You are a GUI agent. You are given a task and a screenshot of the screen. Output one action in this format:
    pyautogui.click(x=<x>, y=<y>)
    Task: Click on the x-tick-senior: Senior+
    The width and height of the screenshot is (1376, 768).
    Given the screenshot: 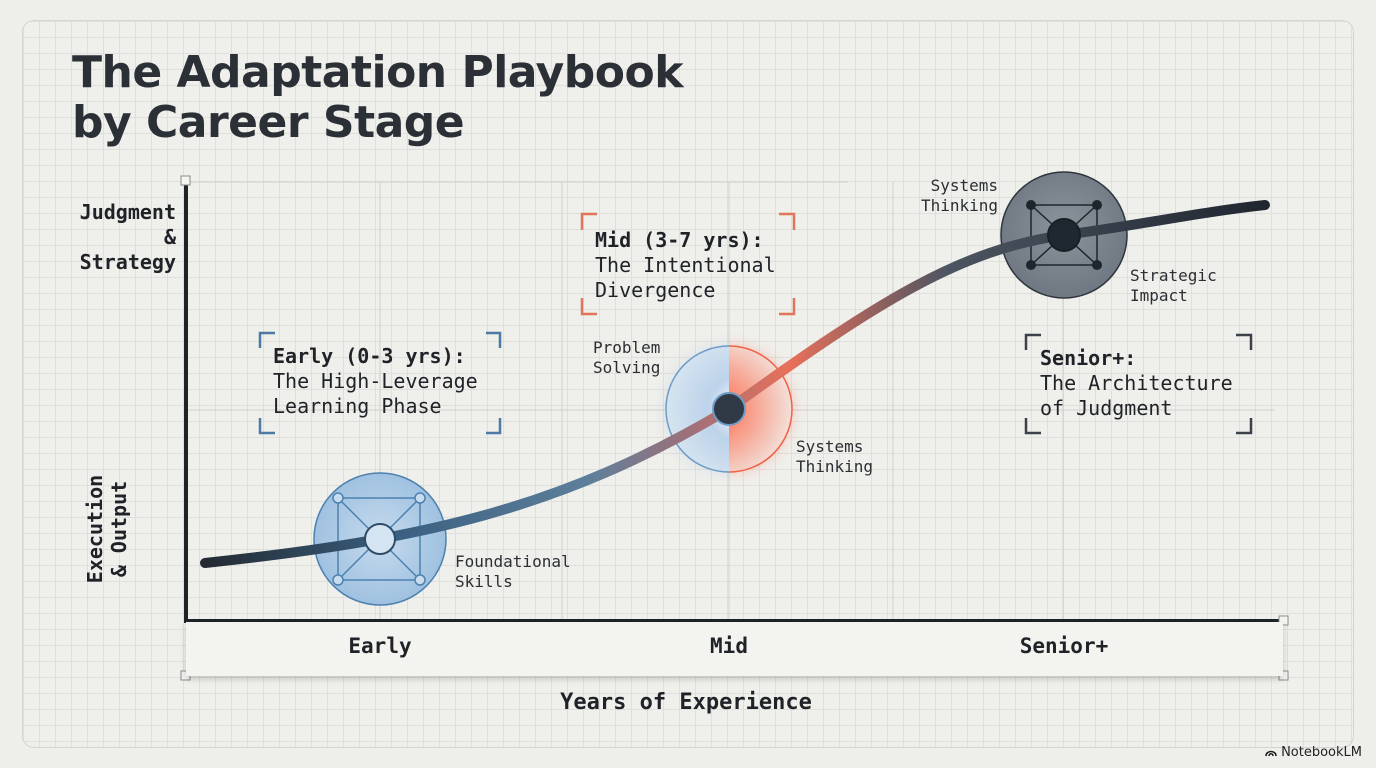 What is the action you would take?
    pyautogui.click(x=1064, y=646)
    